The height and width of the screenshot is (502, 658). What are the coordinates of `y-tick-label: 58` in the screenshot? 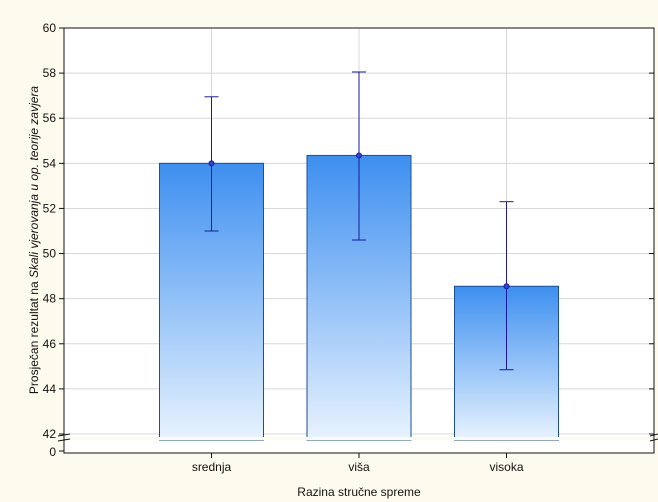 It's located at (50, 73).